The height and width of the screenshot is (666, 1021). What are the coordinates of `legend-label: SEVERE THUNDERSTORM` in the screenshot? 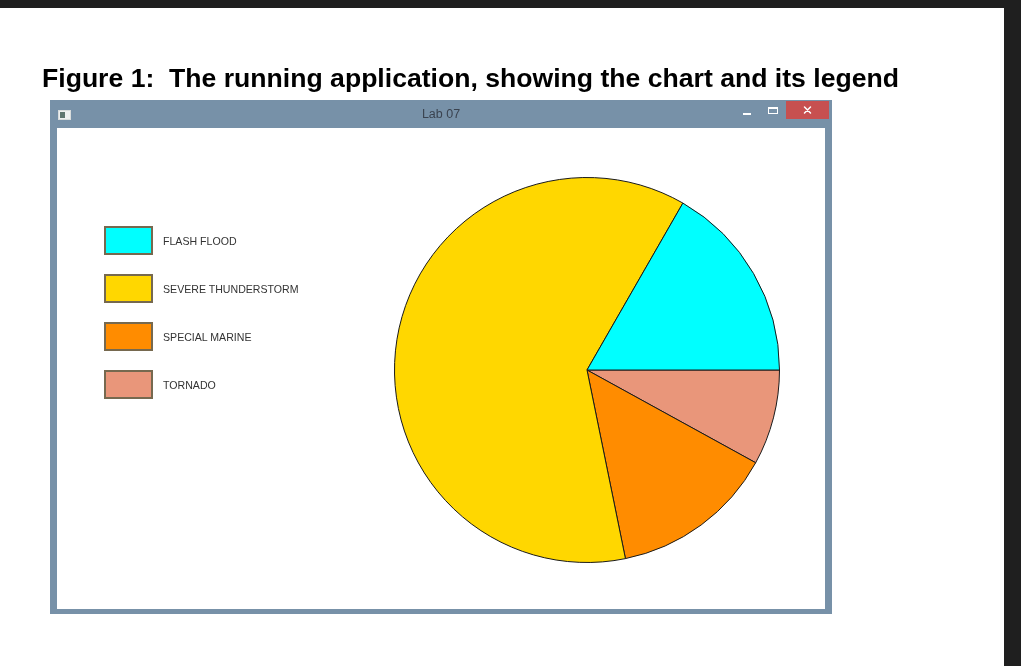 It's located at (231, 288).